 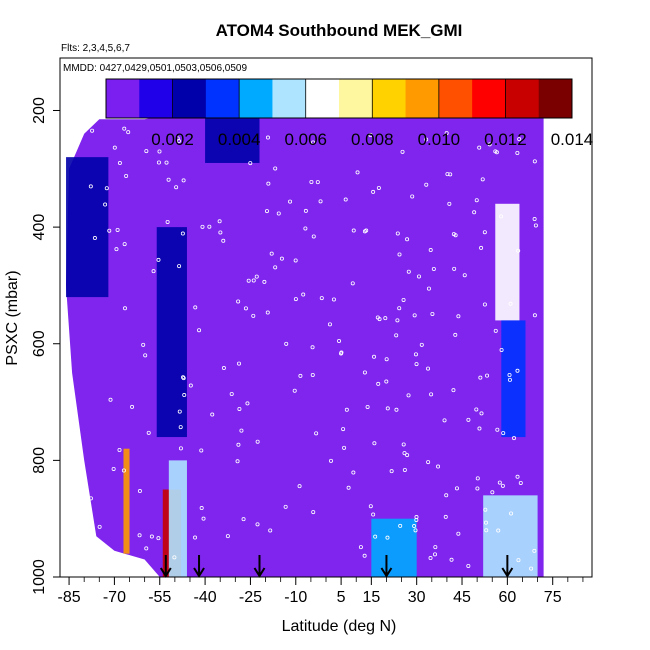 What do you see at coordinates (341, 597) in the screenshot?
I see `x-tick-label: 5` at bounding box center [341, 597].